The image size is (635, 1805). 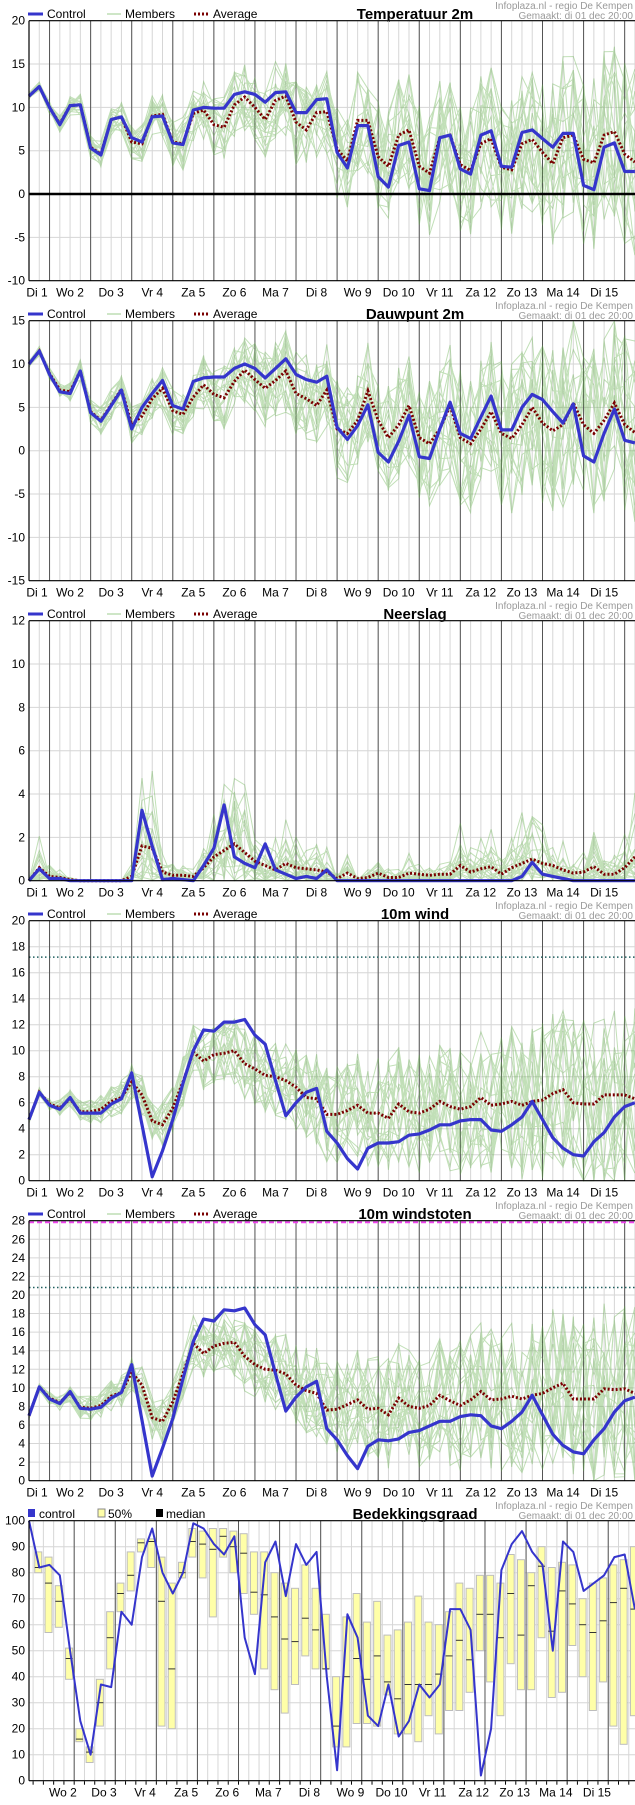 What do you see at coordinates (275, 893) in the screenshot?
I see `x-day-label: Ma 7` at bounding box center [275, 893].